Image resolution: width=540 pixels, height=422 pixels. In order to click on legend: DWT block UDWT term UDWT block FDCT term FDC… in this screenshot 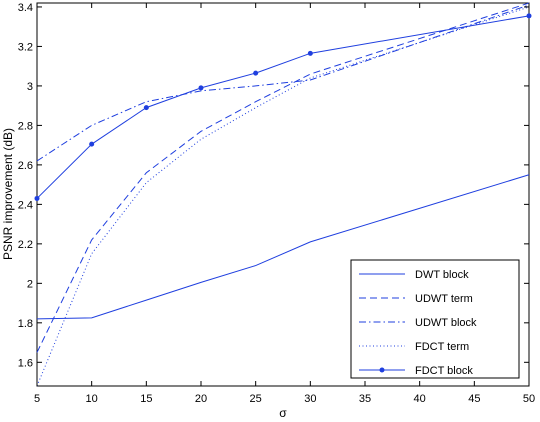, I will do `click(435, 319)`.